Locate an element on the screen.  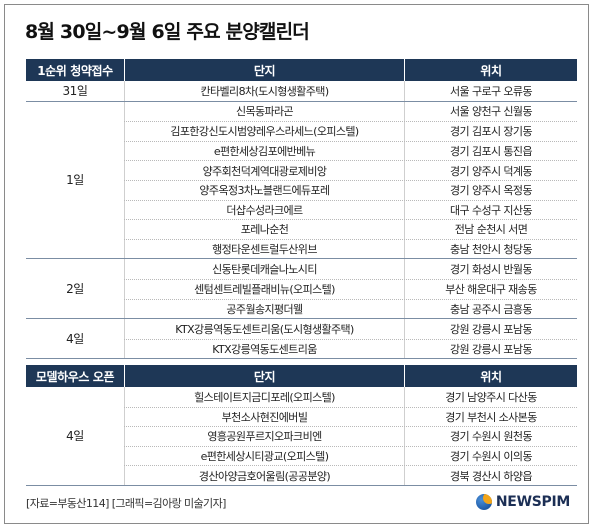
table-row: 김포한강신도시범양레우스라세느(오피스텔) 경기 김포시 장기동 is located at coordinates (350, 131).